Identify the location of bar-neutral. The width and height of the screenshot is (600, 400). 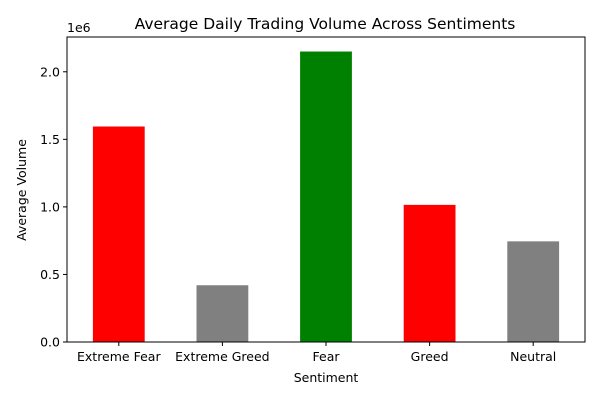
(533, 291).